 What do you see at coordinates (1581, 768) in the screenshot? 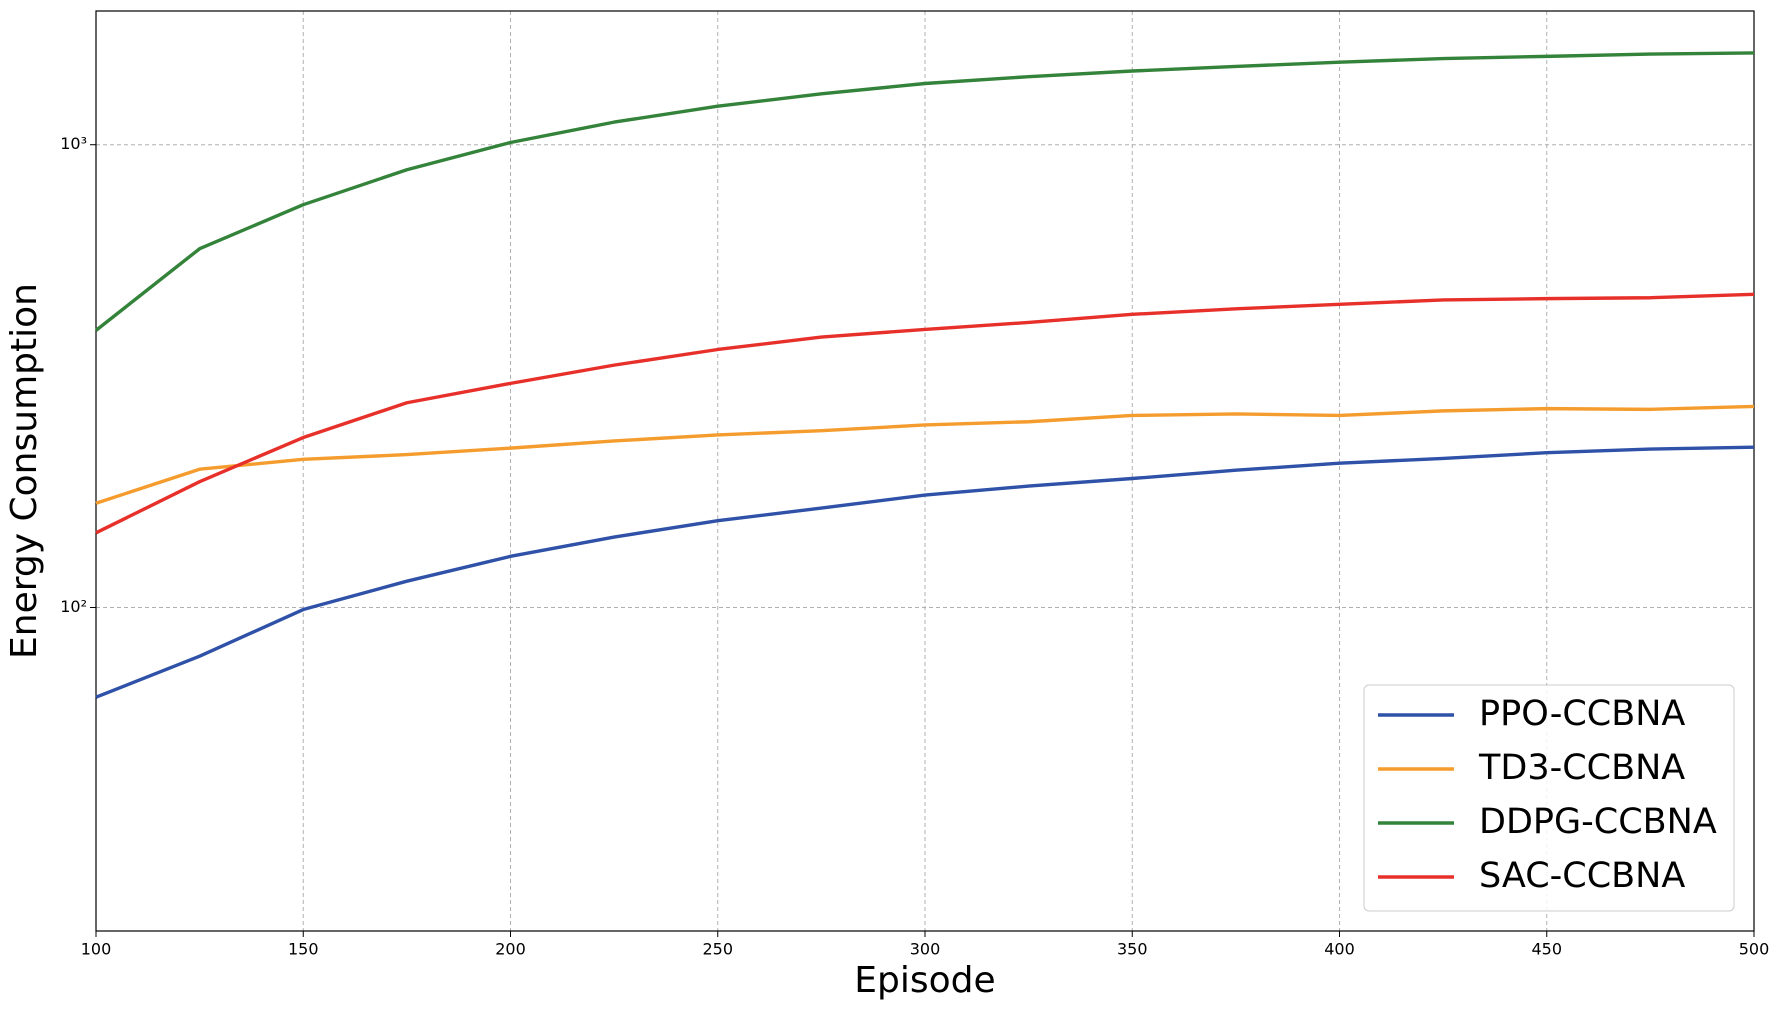
I see `legend-label: TD3-CCBNA` at bounding box center [1581, 768].